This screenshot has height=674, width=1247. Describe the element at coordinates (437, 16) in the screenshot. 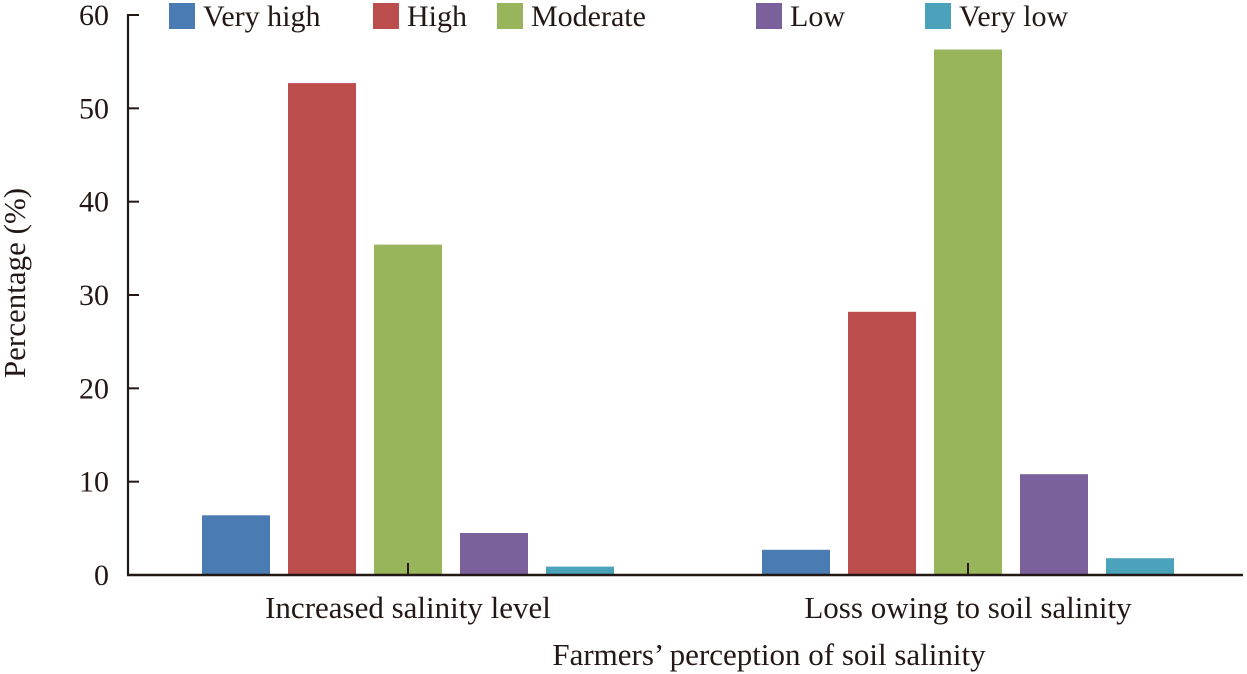

I see `legend-label: High` at that location.